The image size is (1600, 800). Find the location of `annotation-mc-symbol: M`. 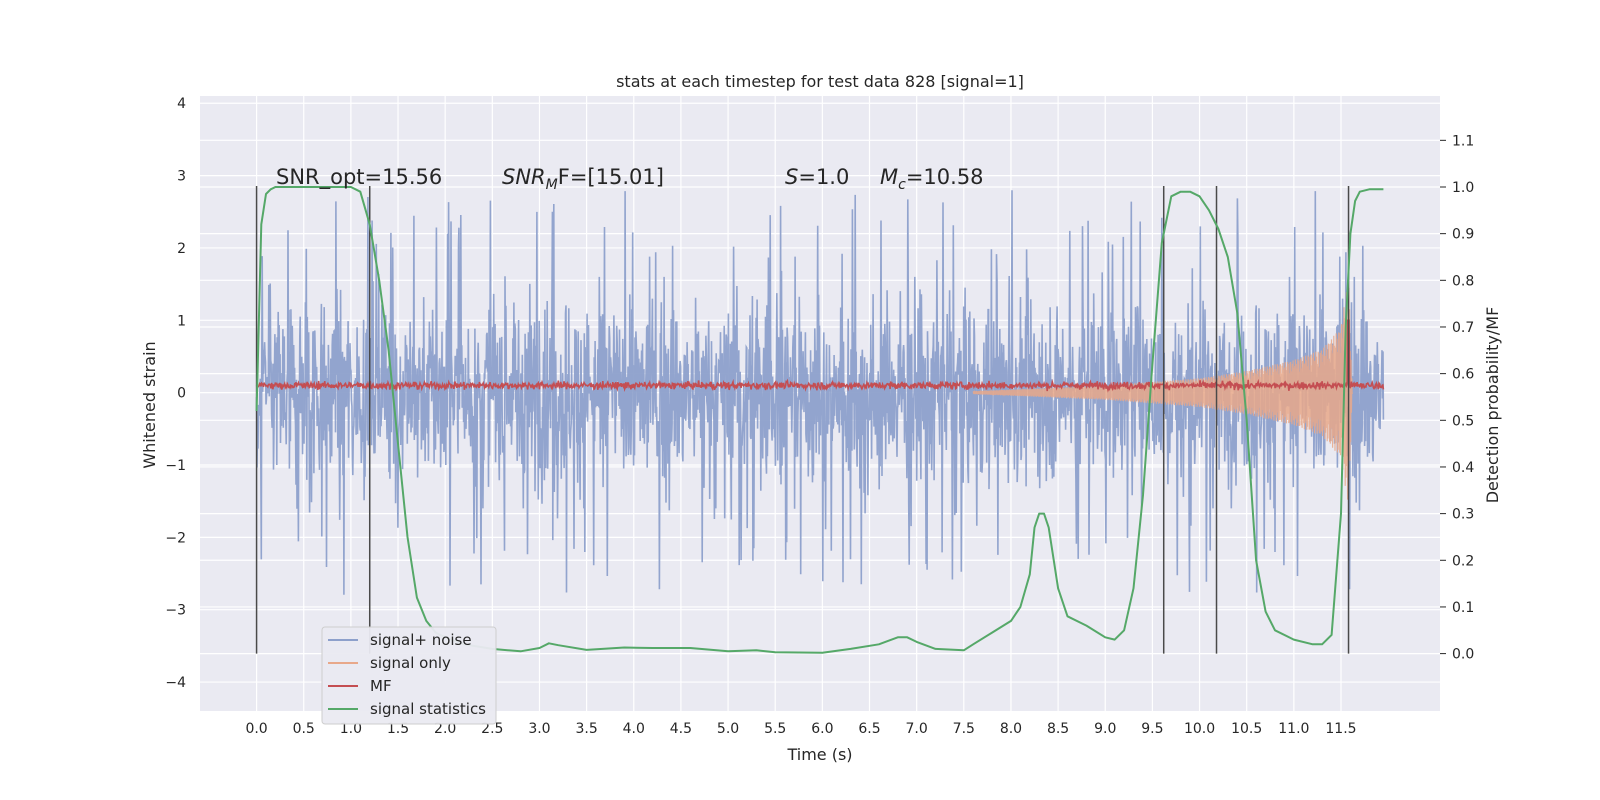

annotation-mc-symbol: M is located at coordinates (889, 177).